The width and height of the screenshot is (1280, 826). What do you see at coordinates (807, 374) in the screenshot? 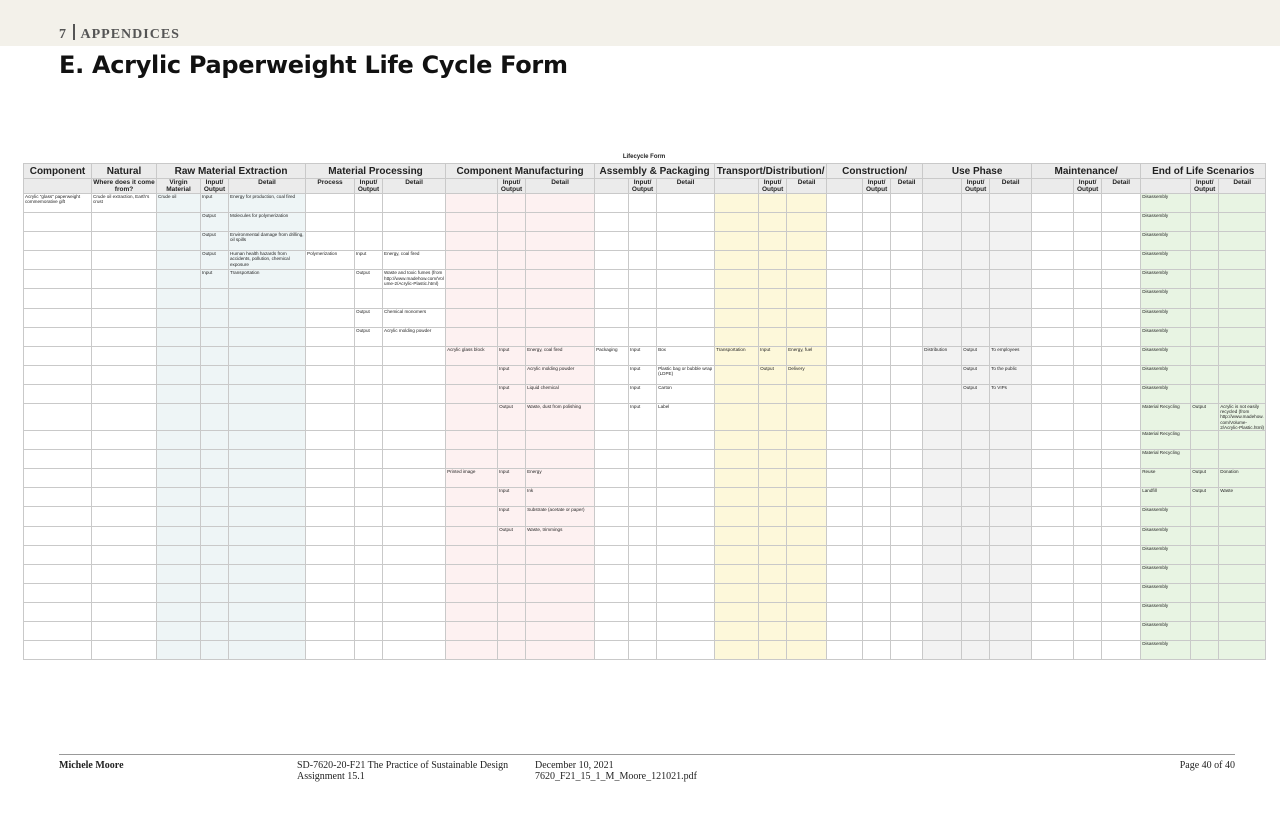
I see `table-cell: Delivery` at bounding box center [807, 374].